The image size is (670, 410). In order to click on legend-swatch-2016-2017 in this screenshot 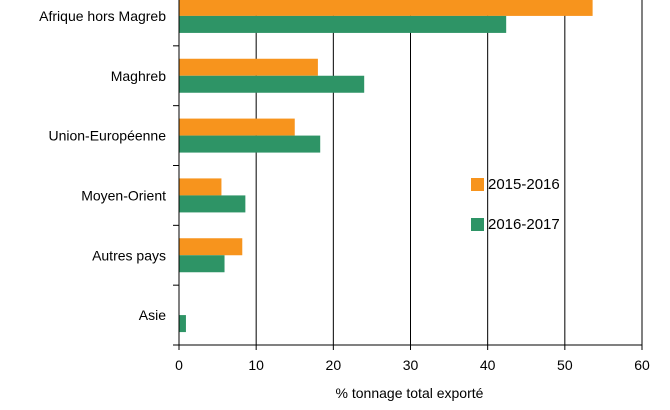, I will do `click(477, 224)`.